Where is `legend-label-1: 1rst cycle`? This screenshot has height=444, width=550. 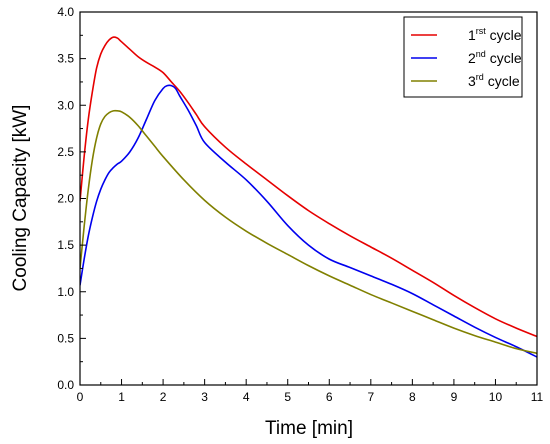
legend-label-1: 1rst cycle is located at coordinates (495, 34).